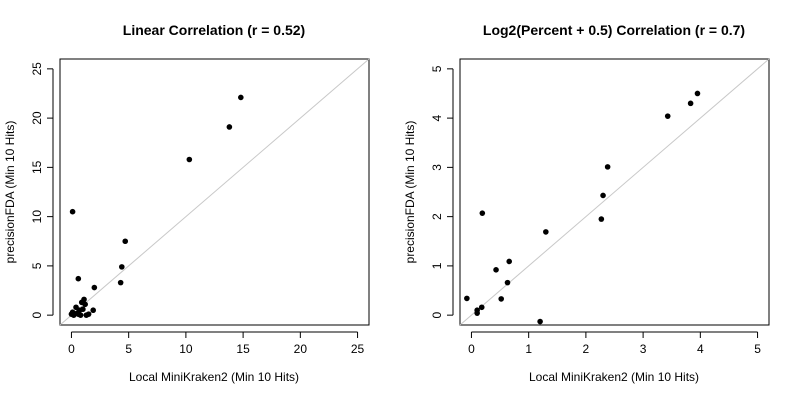 This screenshot has width=800, height=400. Describe the element at coordinates (437, 216) in the screenshot. I see `y-tick-label: 2` at that location.